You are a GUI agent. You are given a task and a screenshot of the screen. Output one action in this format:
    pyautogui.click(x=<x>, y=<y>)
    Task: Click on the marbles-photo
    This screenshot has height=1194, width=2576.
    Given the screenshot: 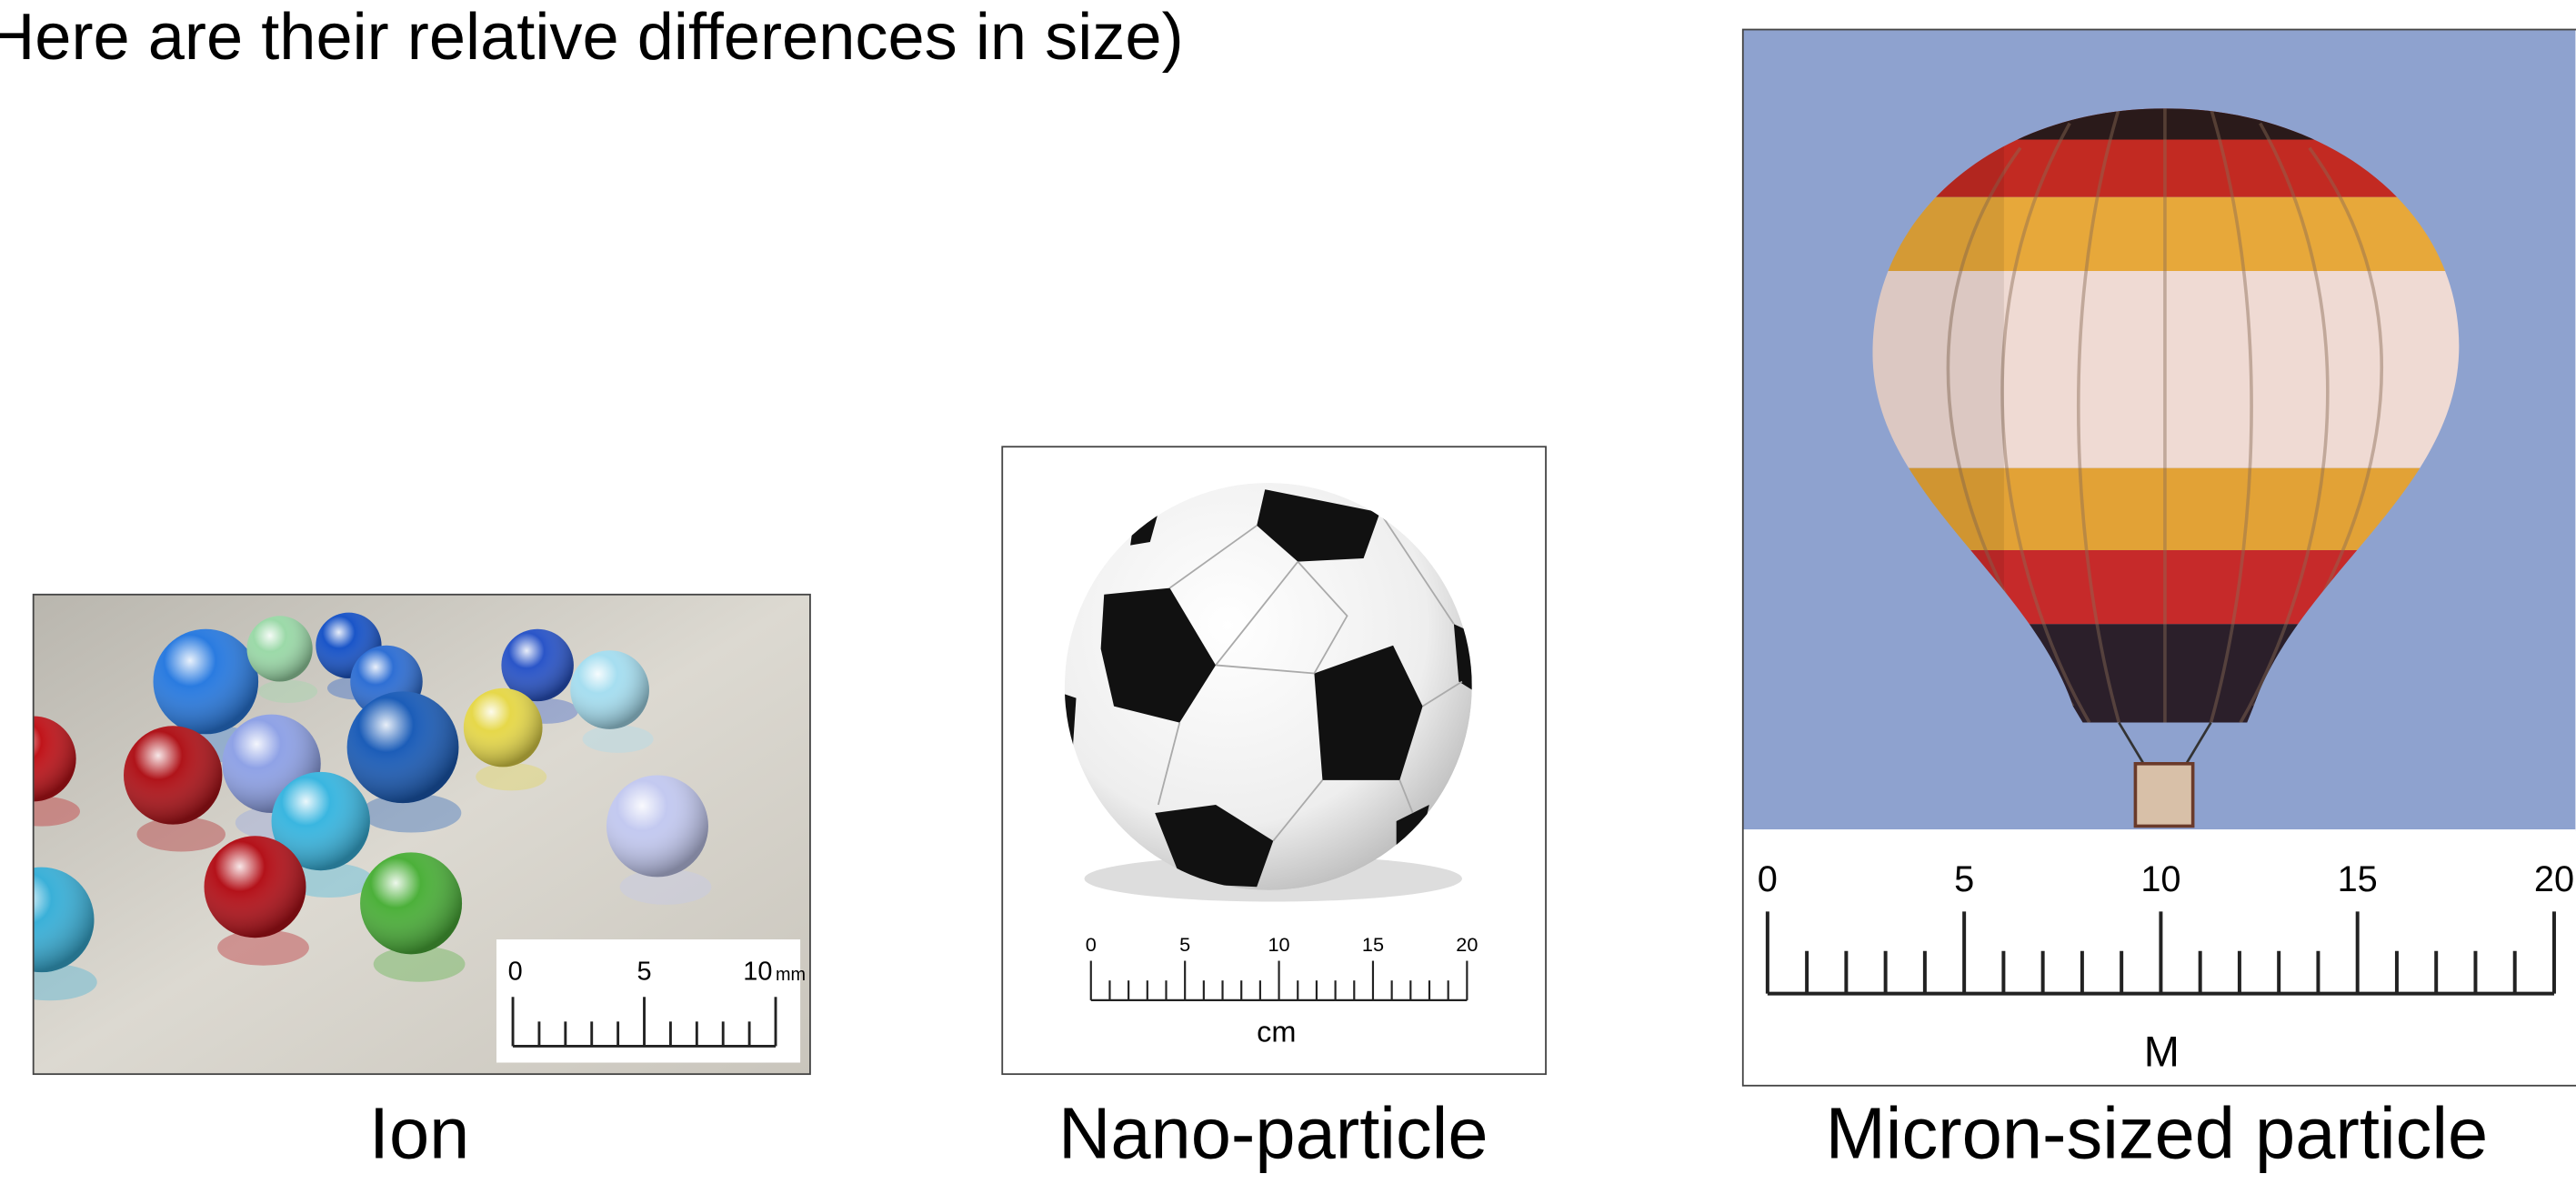 What is the action you would take?
    pyautogui.click(x=422, y=834)
    